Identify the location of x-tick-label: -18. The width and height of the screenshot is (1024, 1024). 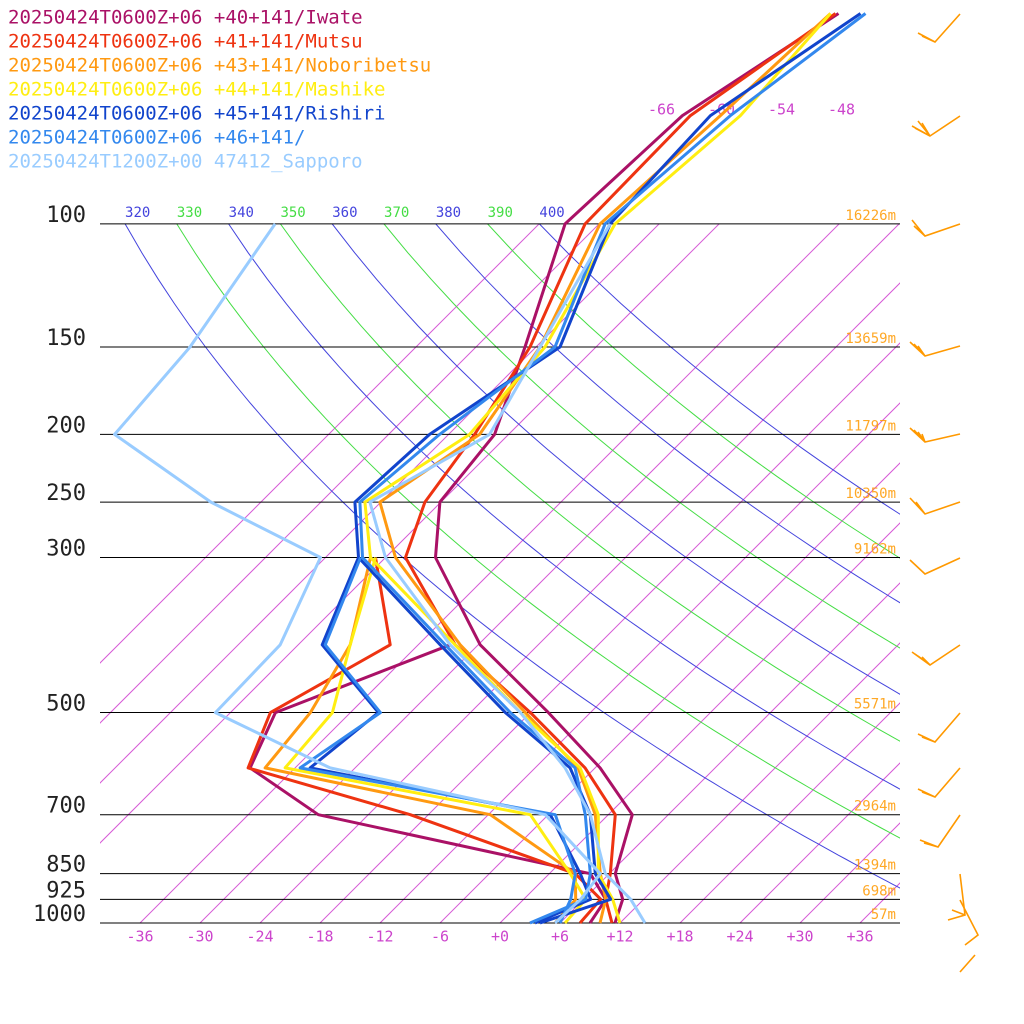
(319, 937).